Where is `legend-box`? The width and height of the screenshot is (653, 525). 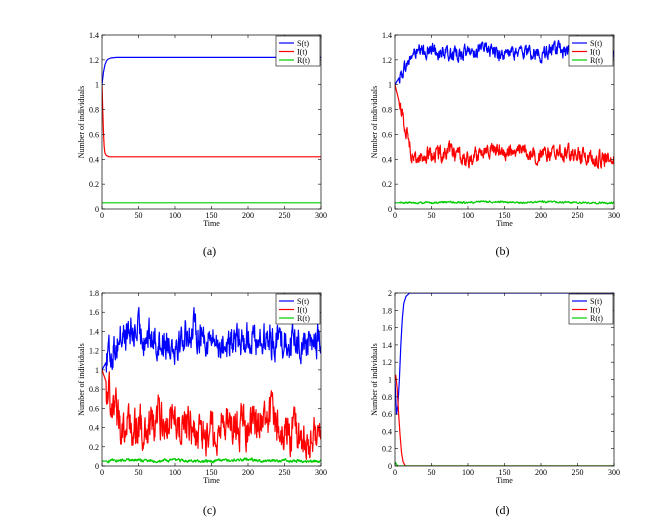
legend-box is located at coordinates (298, 51).